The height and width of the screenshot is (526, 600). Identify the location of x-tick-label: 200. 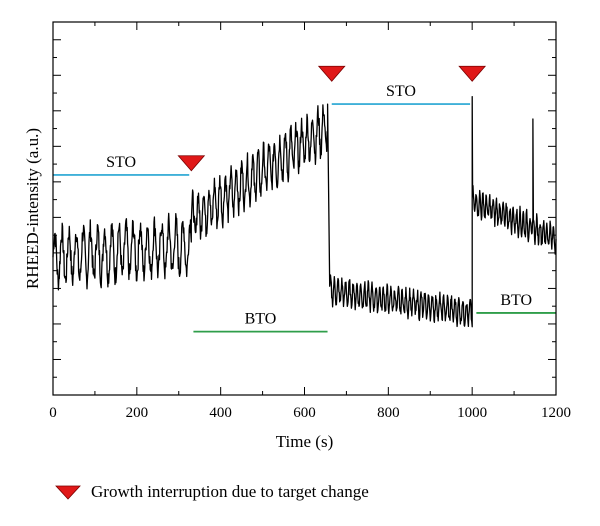
(137, 413).